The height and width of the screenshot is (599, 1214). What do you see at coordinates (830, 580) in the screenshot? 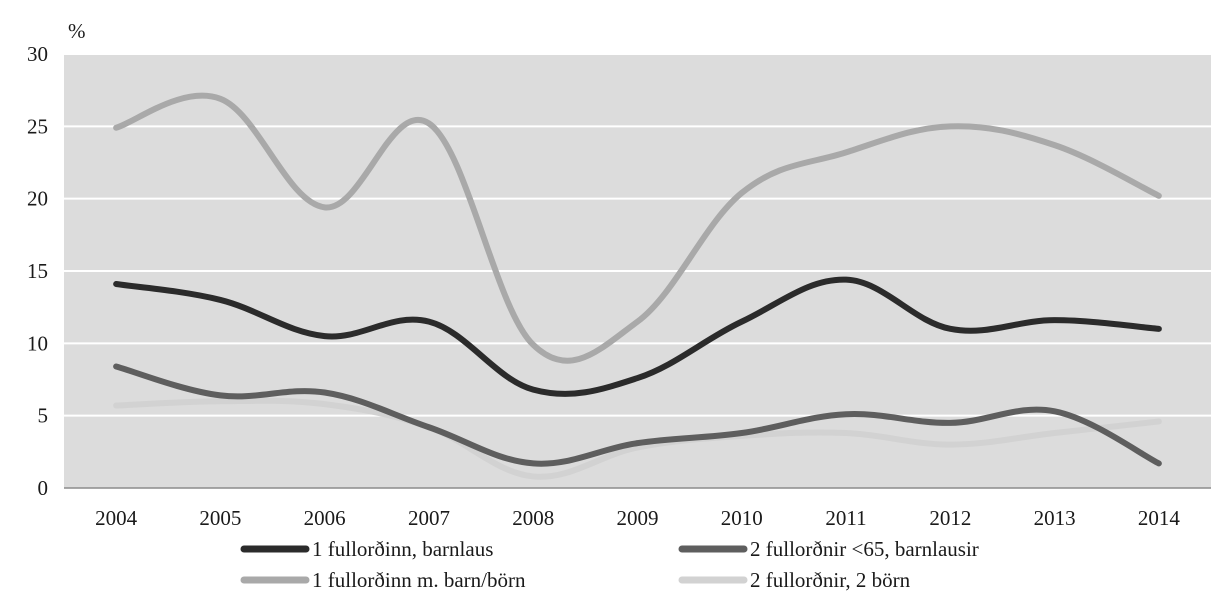
I see `legend-label: 2 fullorðnir, 2 börn` at bounding box center [830, 580].